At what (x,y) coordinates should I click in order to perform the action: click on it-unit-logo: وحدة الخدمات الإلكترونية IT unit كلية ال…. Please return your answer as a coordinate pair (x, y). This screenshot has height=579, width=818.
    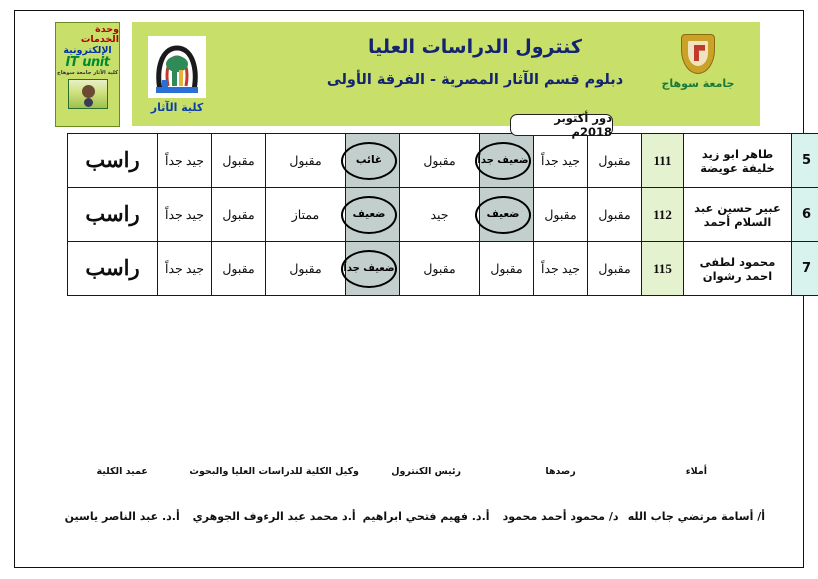
    Looking at the image, I should click on (87, 74).